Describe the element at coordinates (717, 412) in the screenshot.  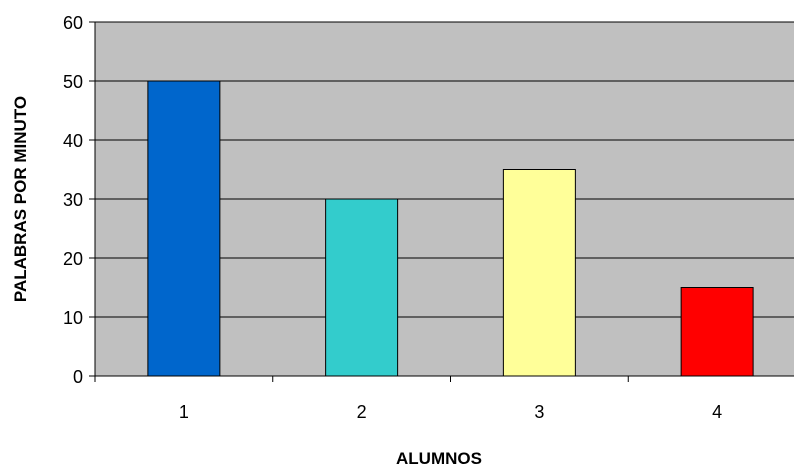
I see `x-tick-label: 4` at that location.